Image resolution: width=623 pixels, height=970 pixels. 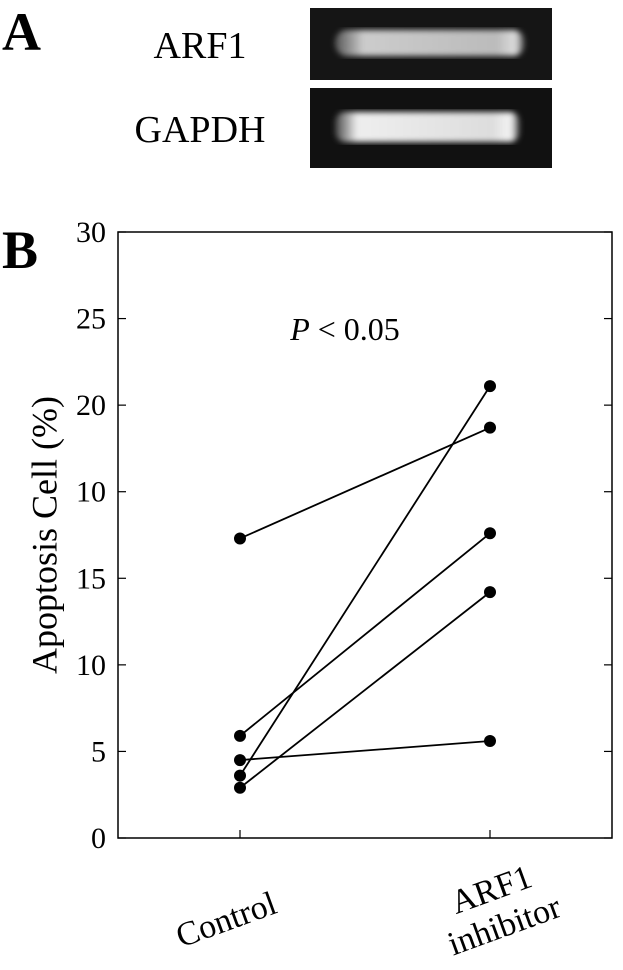 I want to click on y-tick-label: 15, so click(x=91, y=578).